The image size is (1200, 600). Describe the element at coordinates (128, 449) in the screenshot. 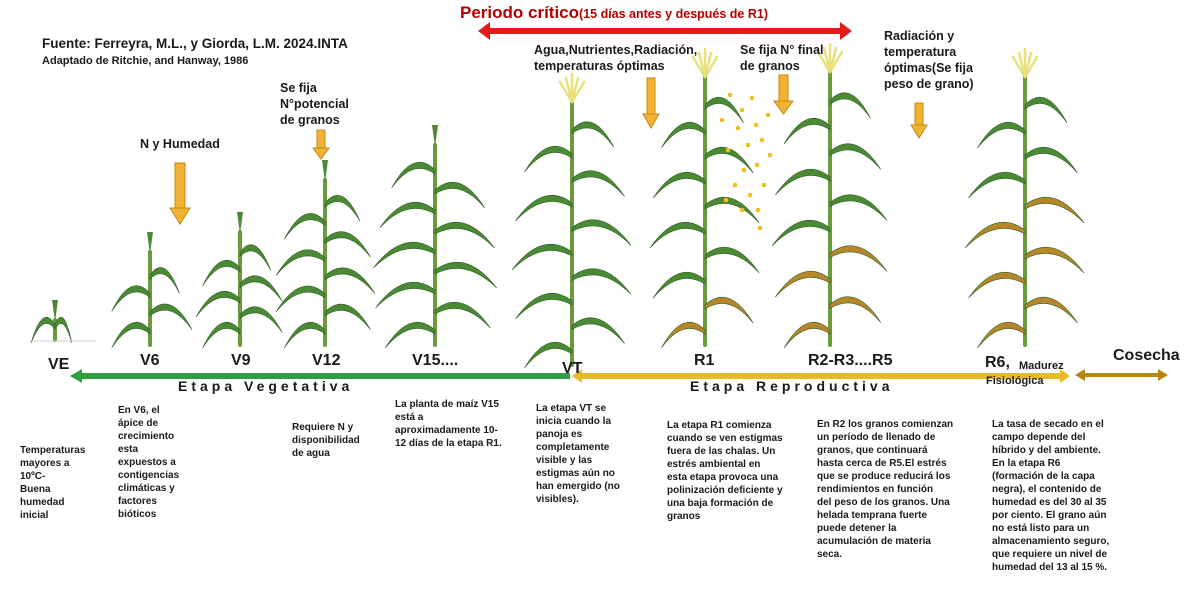

I see `desc-line: esta` at that location.